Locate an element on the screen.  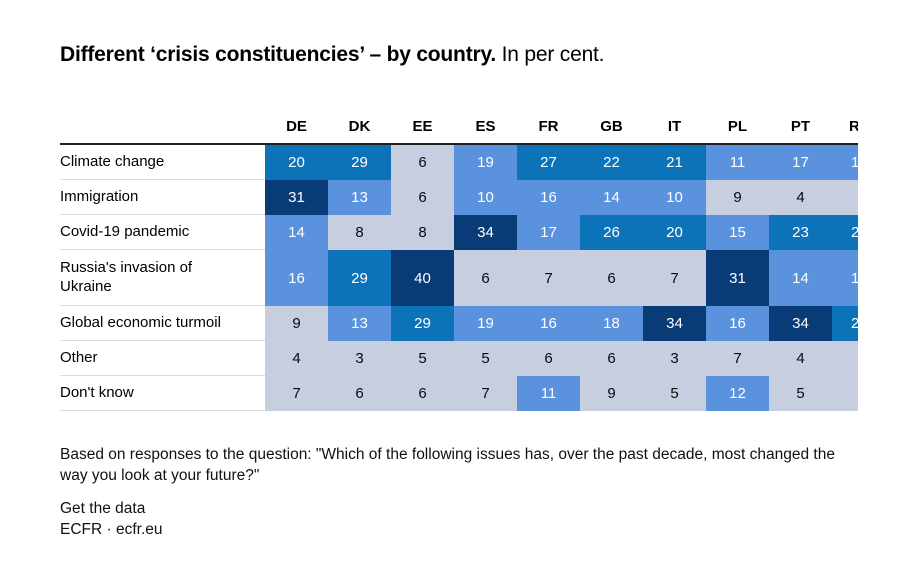
heatmap-cell: 3 is located at coordinates (359, 359).